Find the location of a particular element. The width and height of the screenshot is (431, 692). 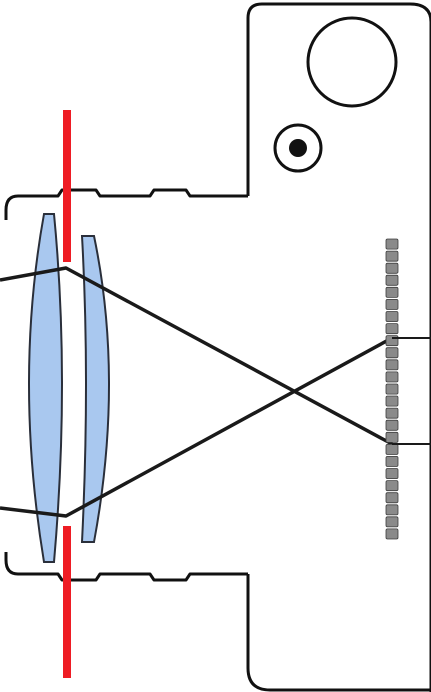

rear-lens-element is located at coordinates (95, 389).